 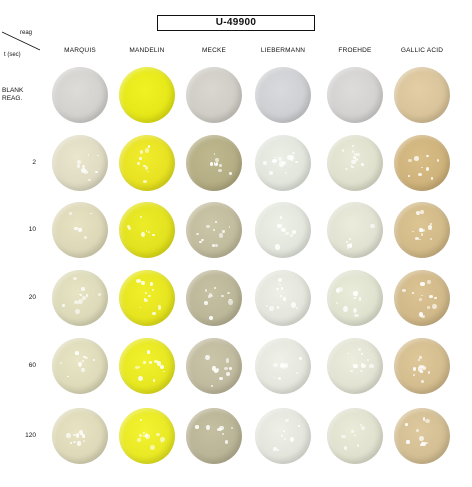 I want to click on row-label-0: BLANK REAG., so click(x=22, y=95).